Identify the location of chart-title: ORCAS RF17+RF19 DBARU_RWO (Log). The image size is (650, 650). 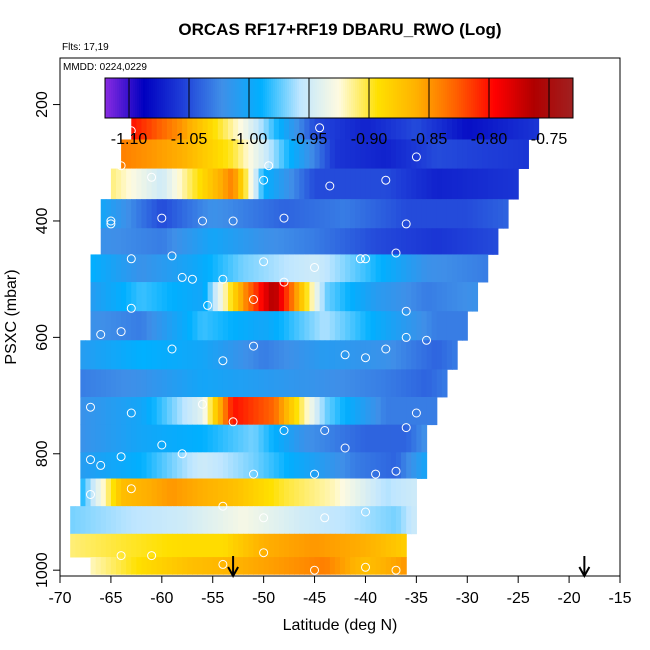
(339, 29).